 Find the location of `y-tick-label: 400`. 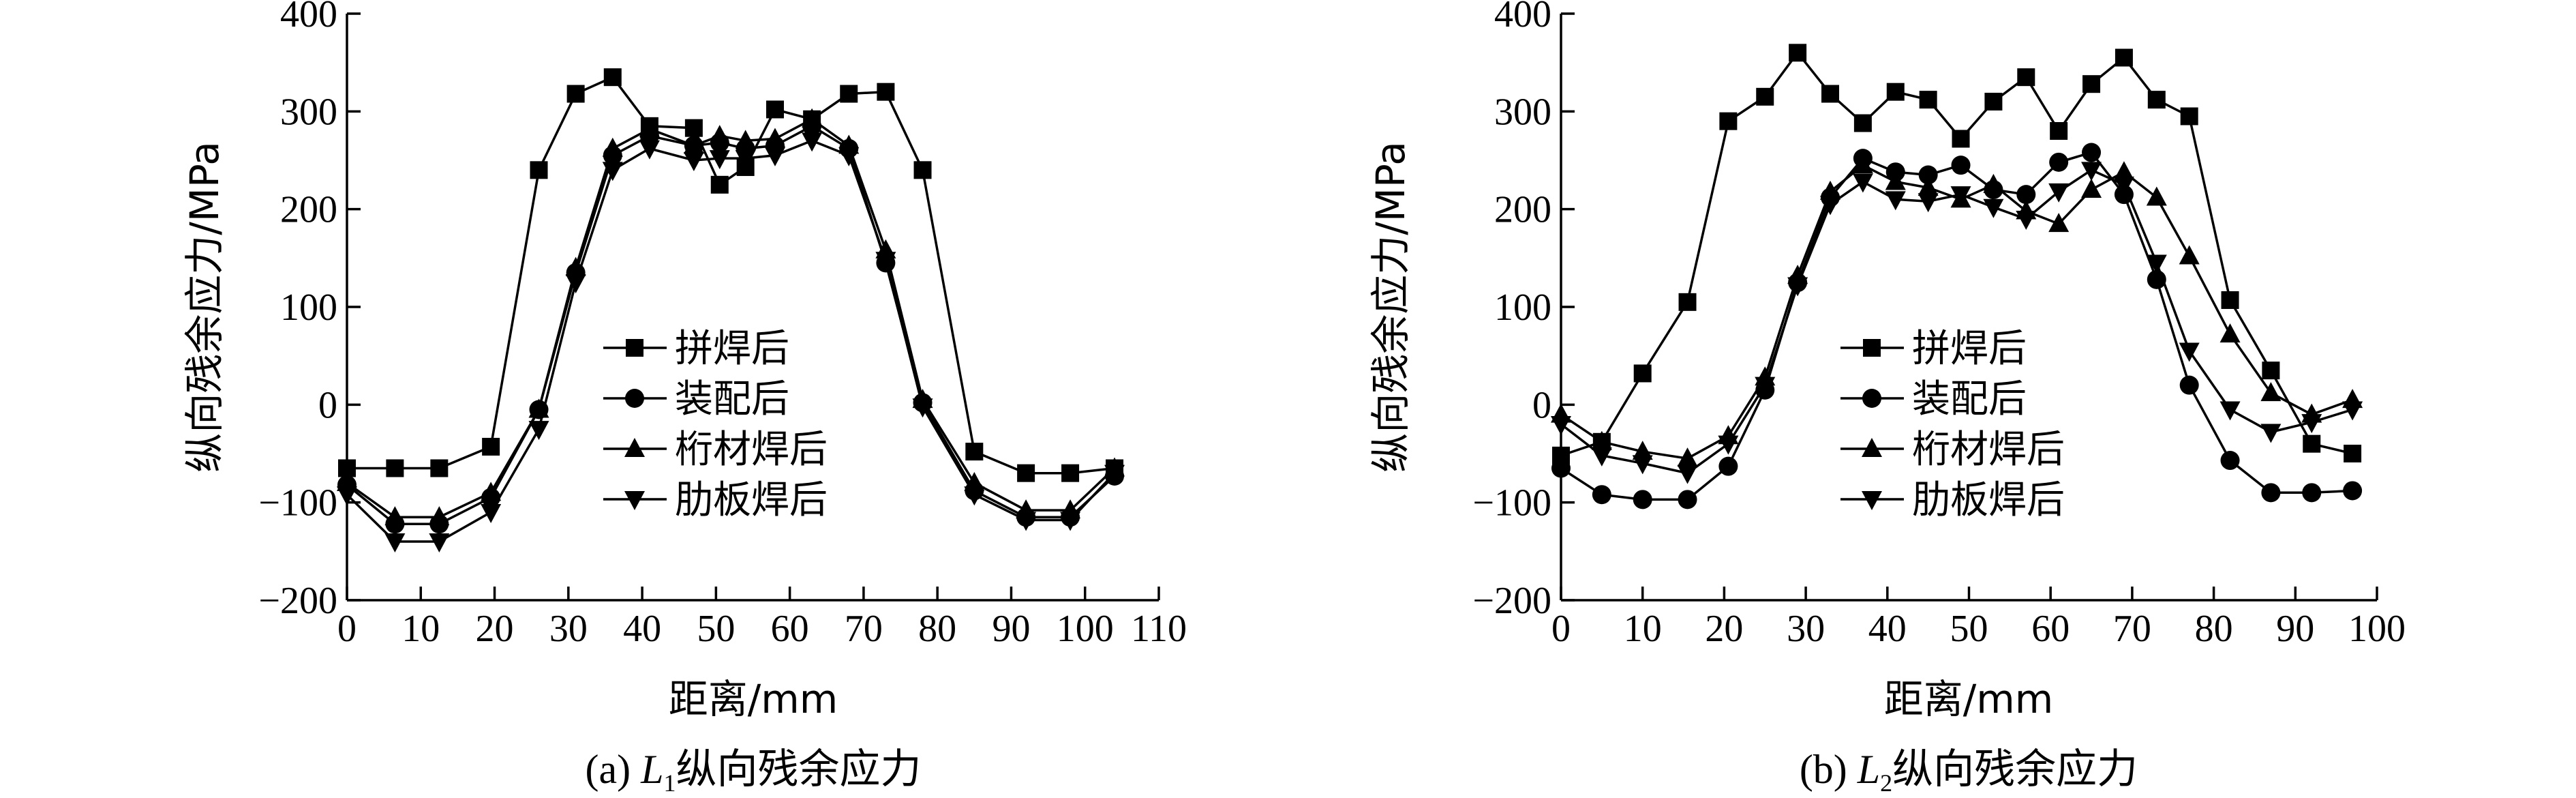

y-tick-label: 400 is located at coordinates (308, 17).